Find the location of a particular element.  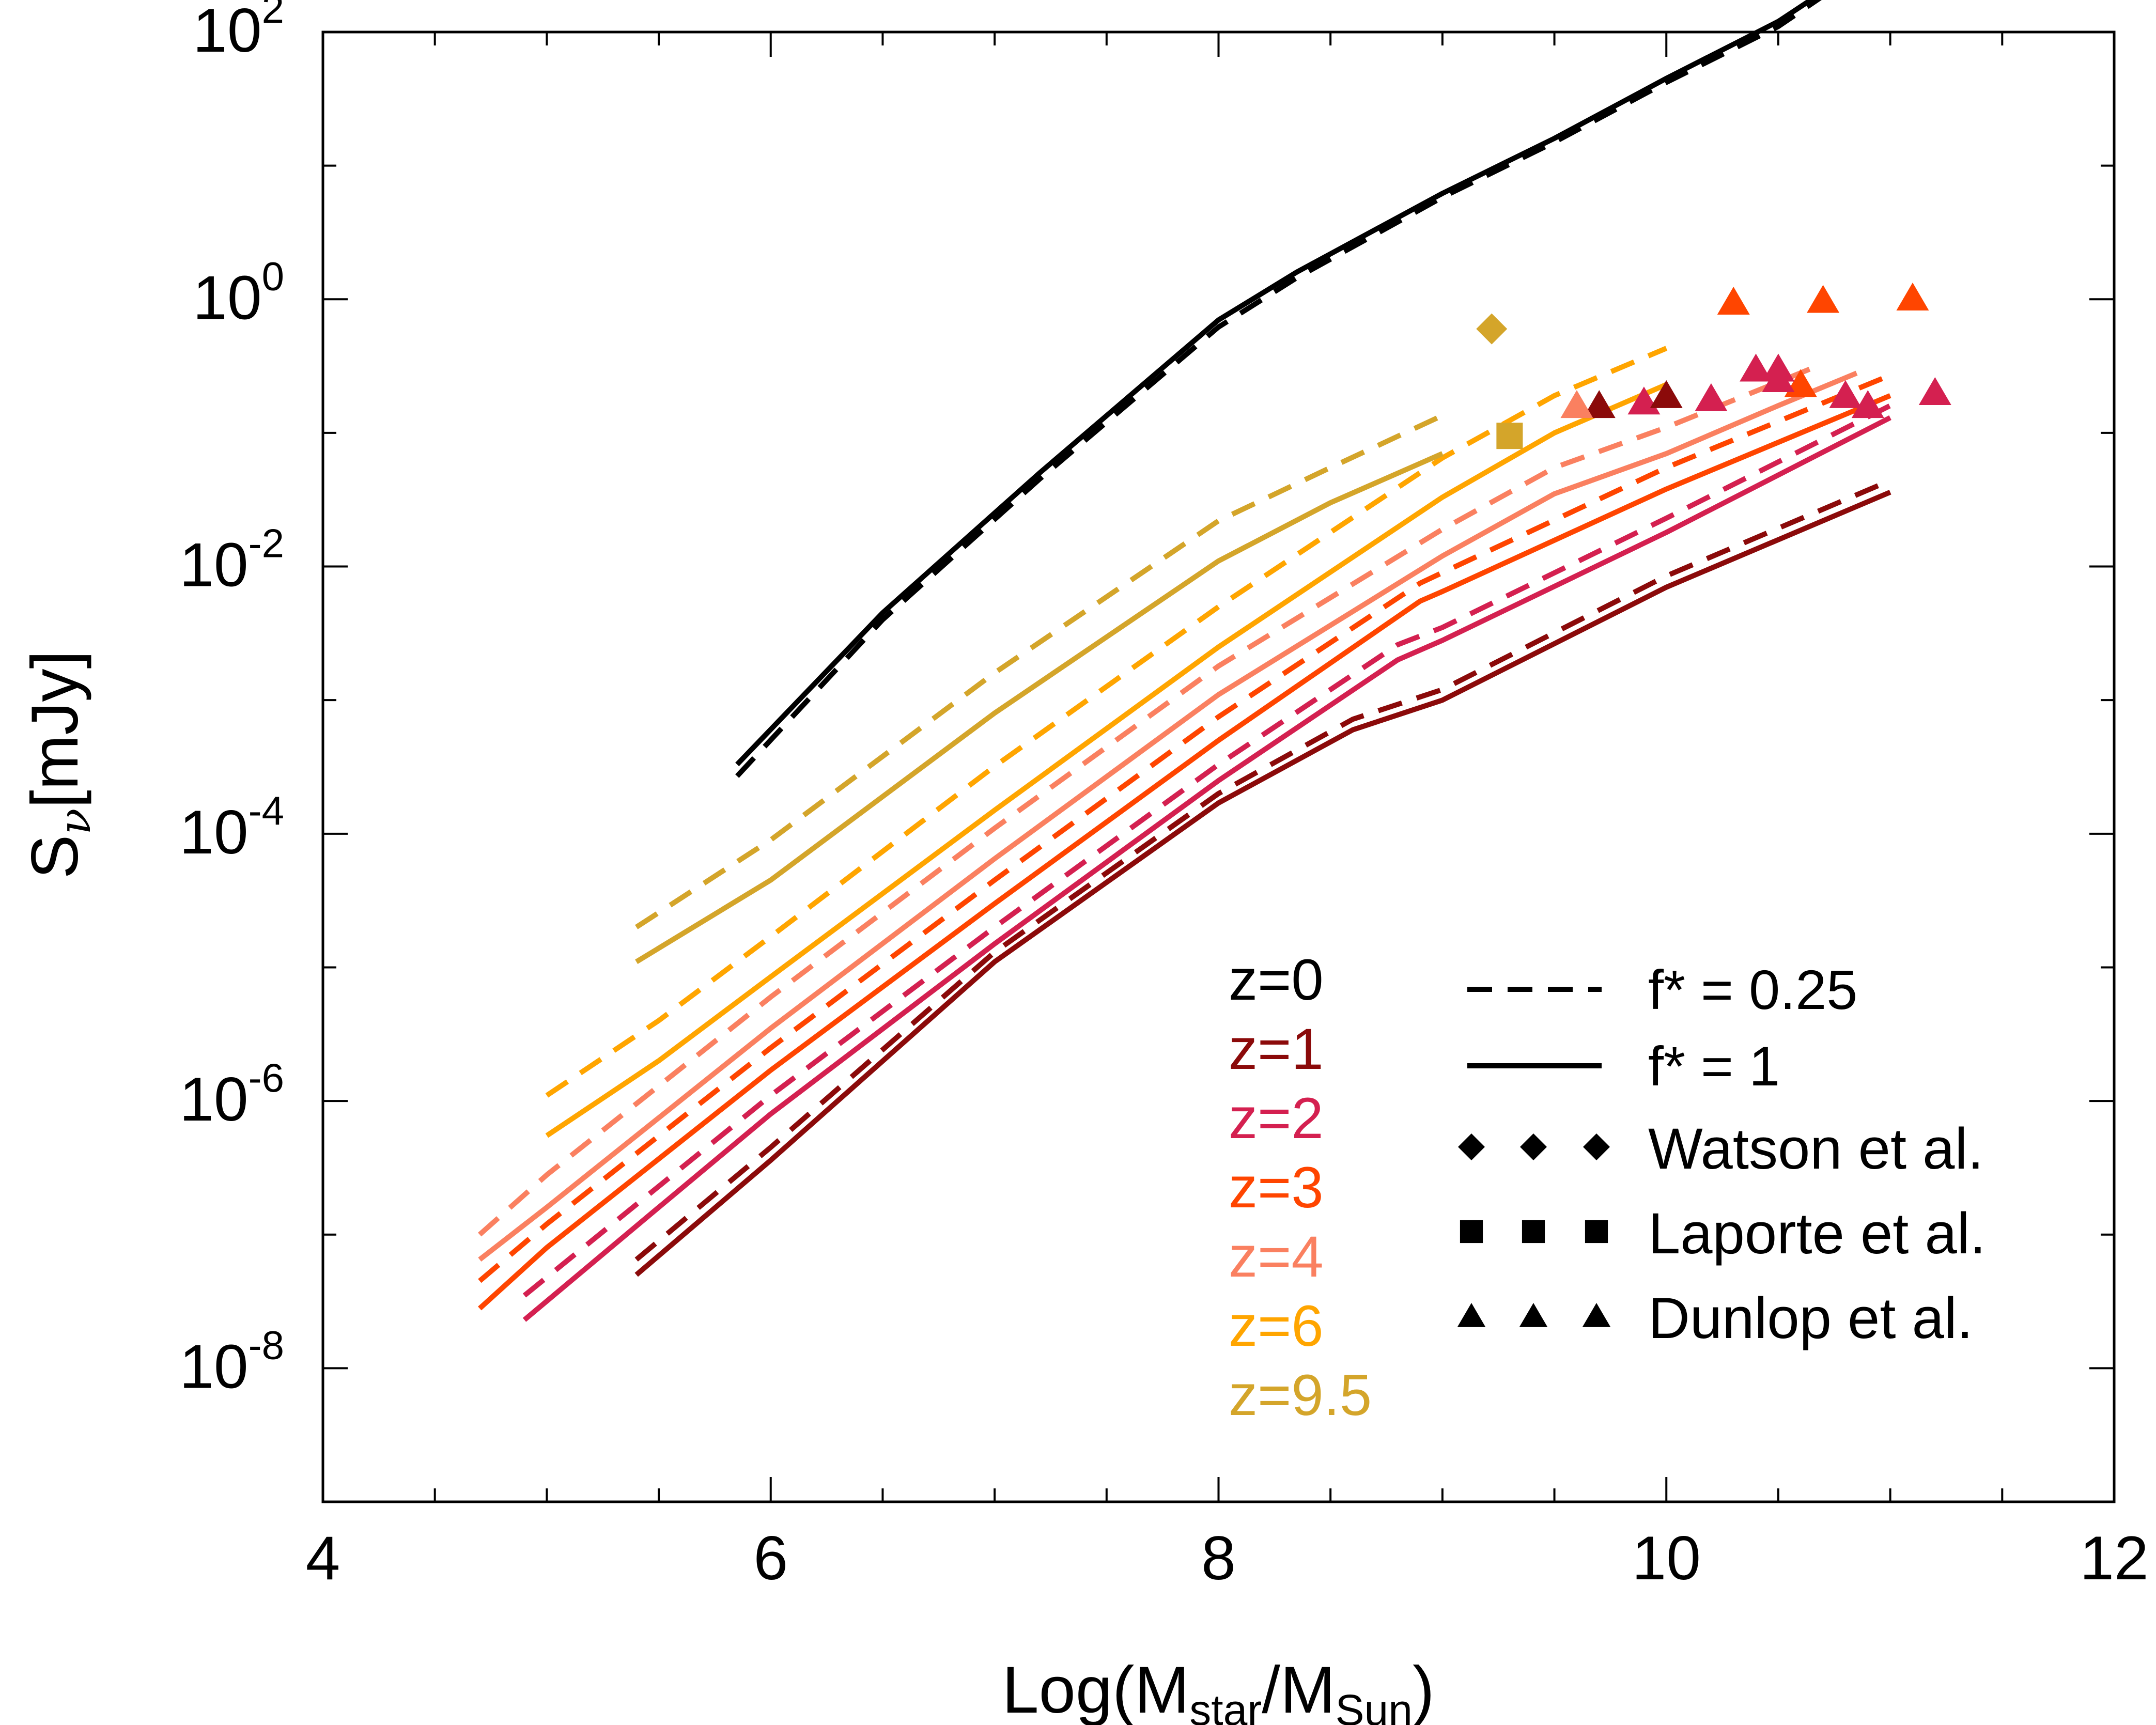

legend-line-label: f* = 1 is located at coordinates (1714, 1066).